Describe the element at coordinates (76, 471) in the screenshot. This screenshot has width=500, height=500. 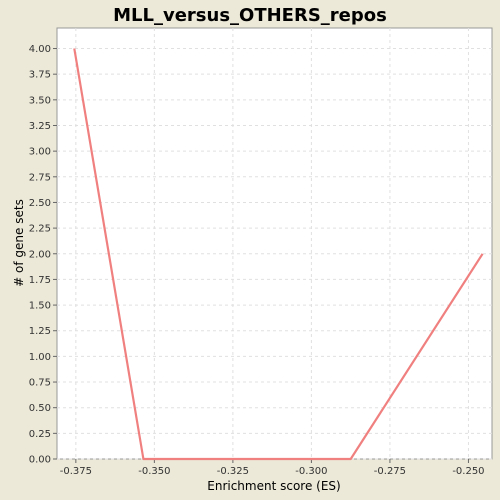
I see `x-tick-label: -0.375` at that location.